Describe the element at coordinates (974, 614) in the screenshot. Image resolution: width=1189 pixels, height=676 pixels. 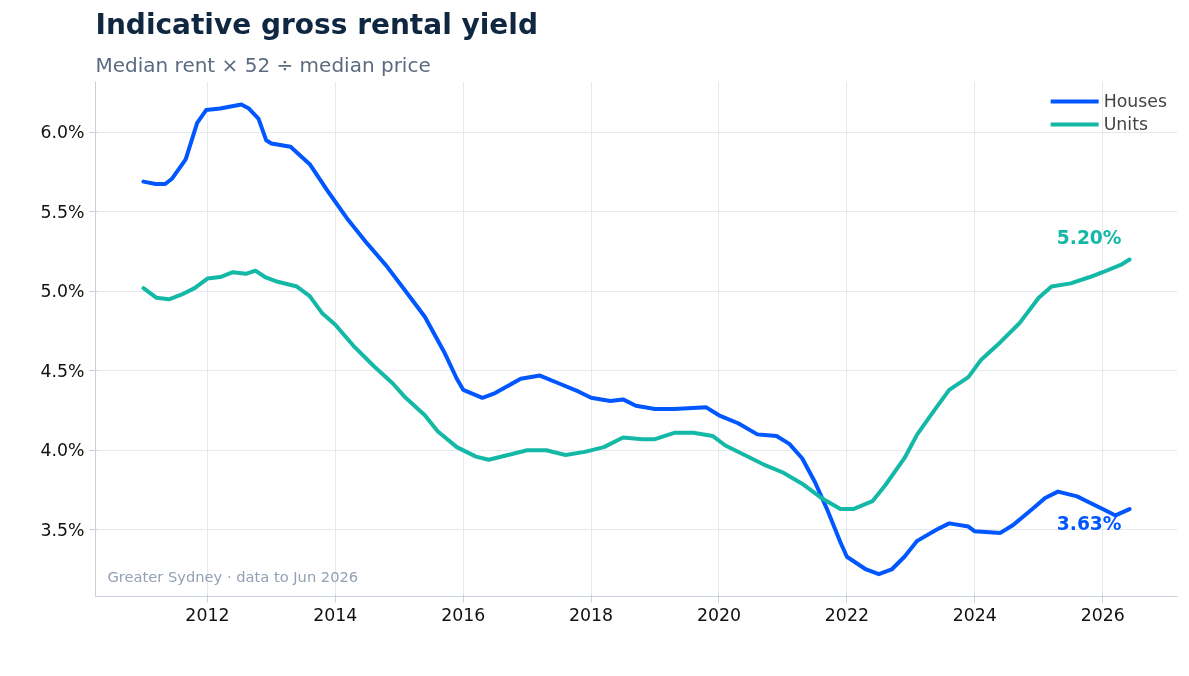
I see `x-tick-label: 2024` at that location.